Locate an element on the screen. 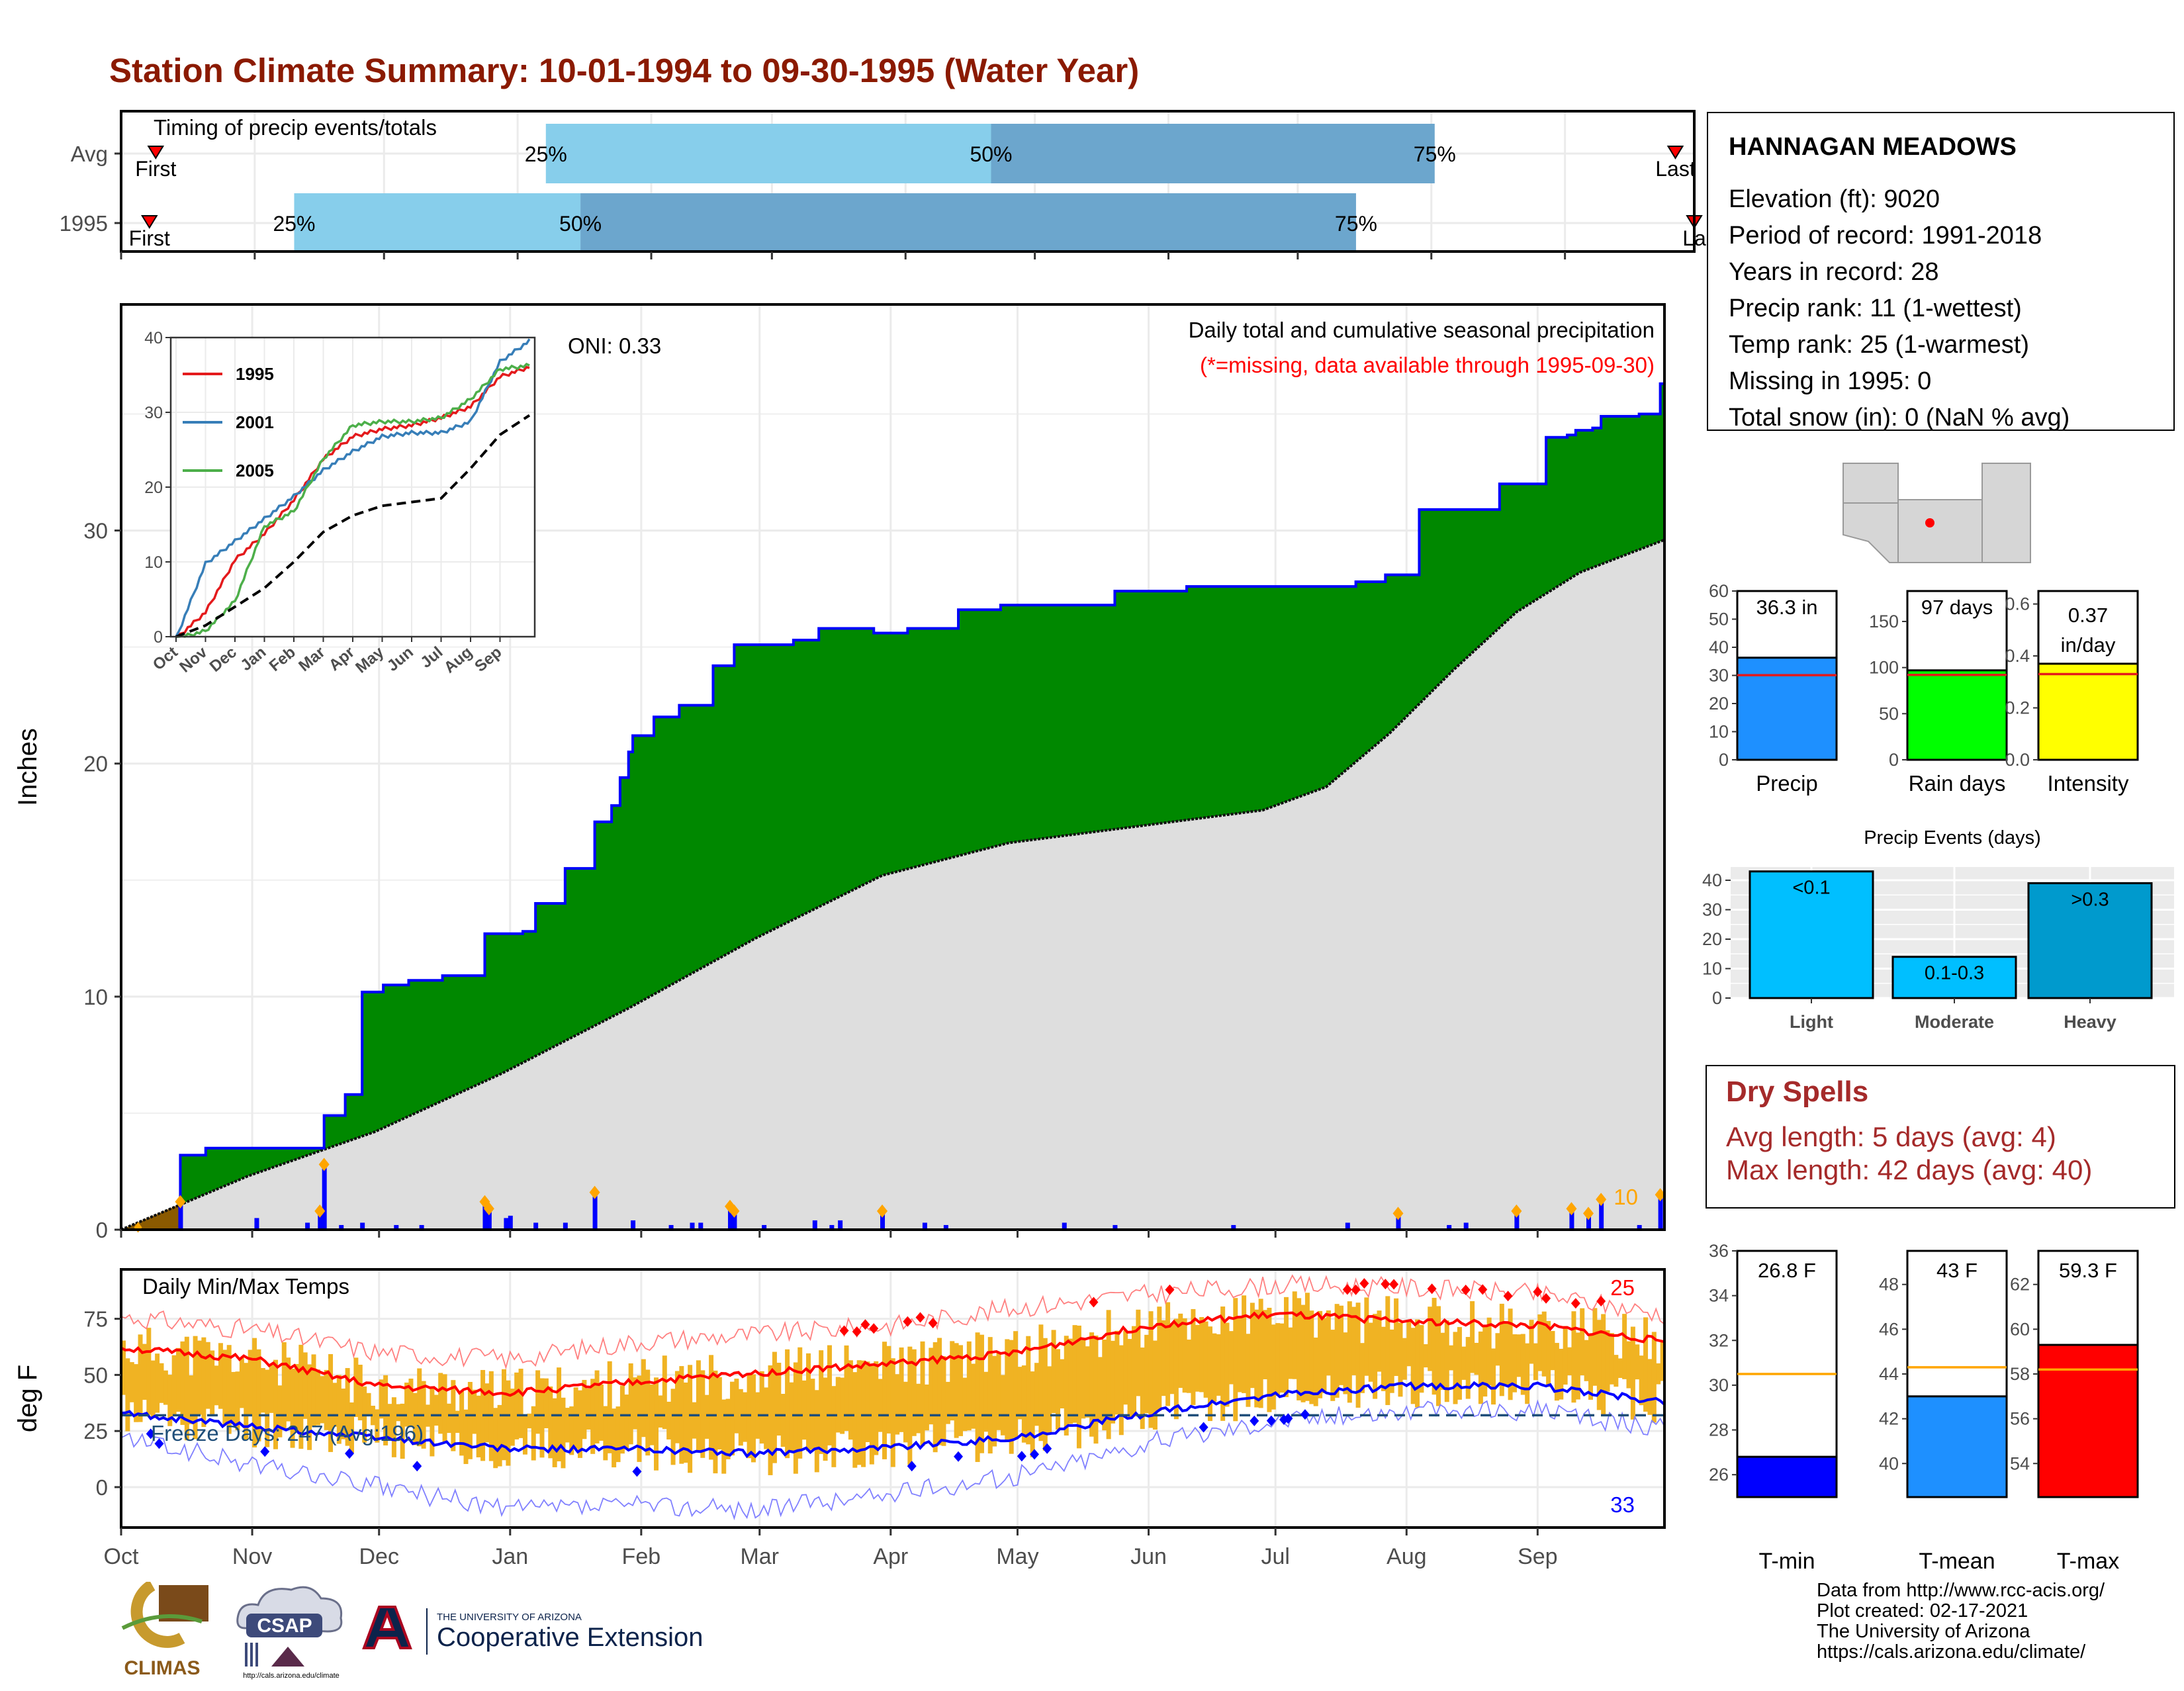 This screenshot has width=2184, height=1691. mini-bar-ytick-label: 50 is located at coordinates (1719, 619).